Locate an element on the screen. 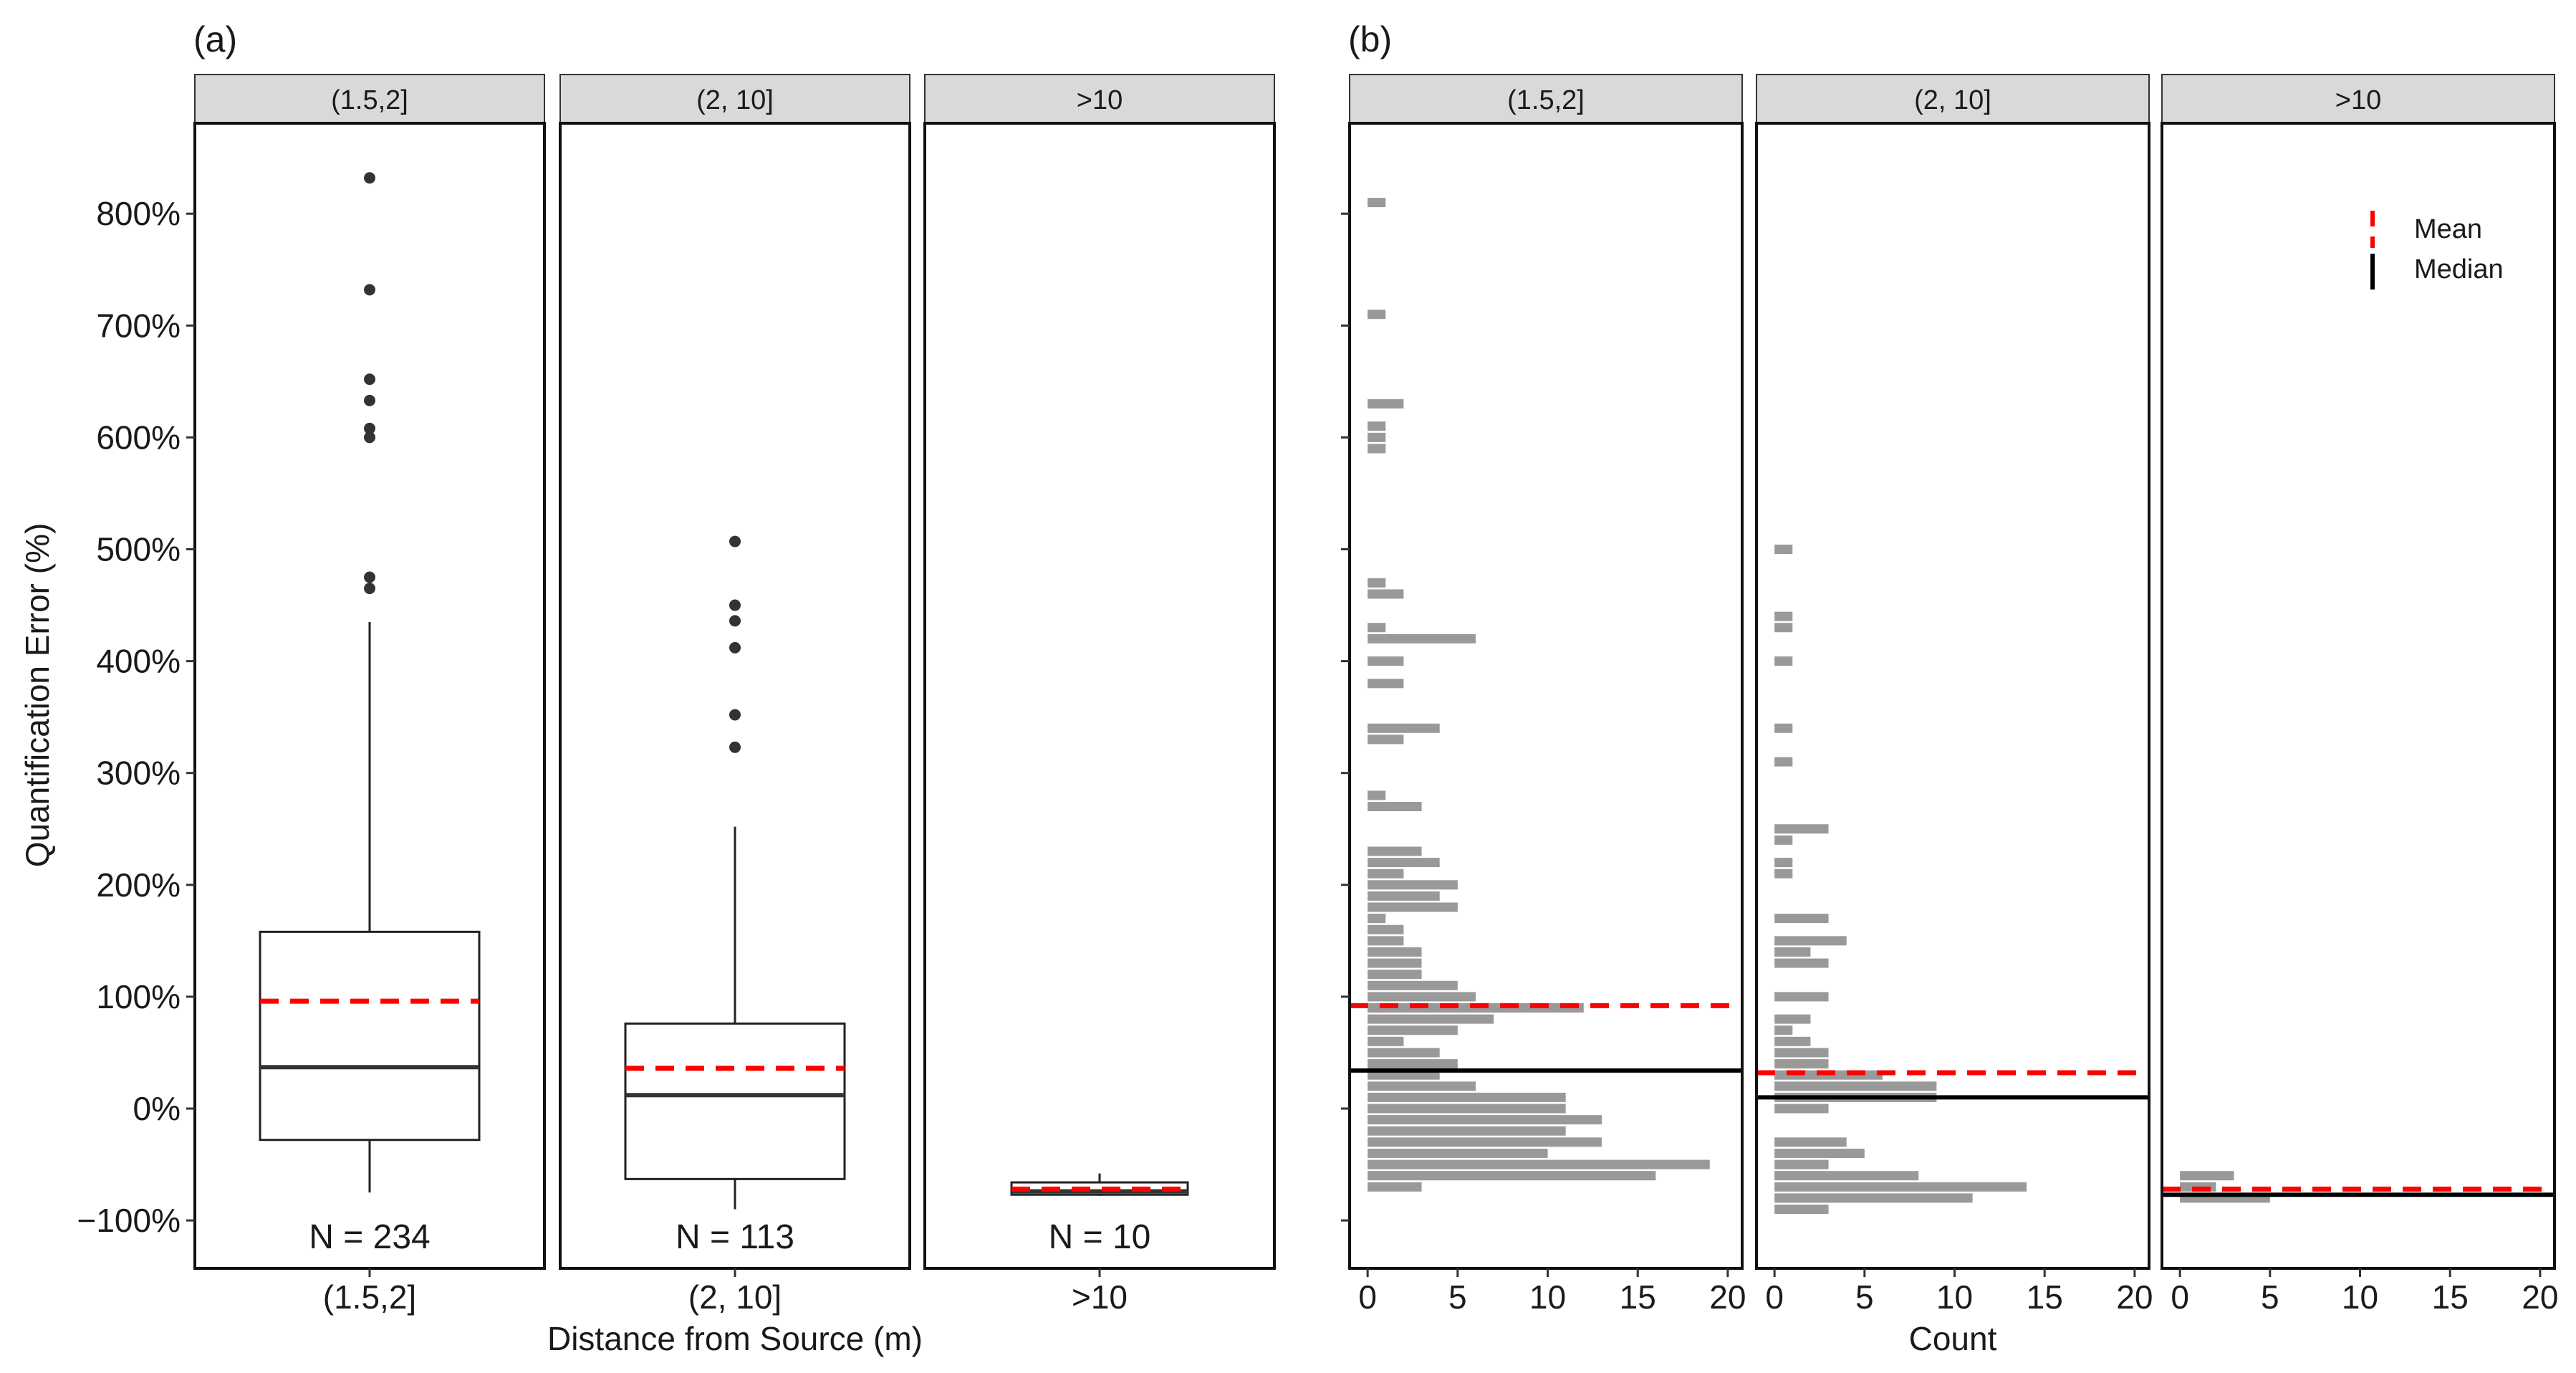 The image size is (2576, 1373). panel-a-n-label-3: N = 10 is located at coordinates (1100, 1237).